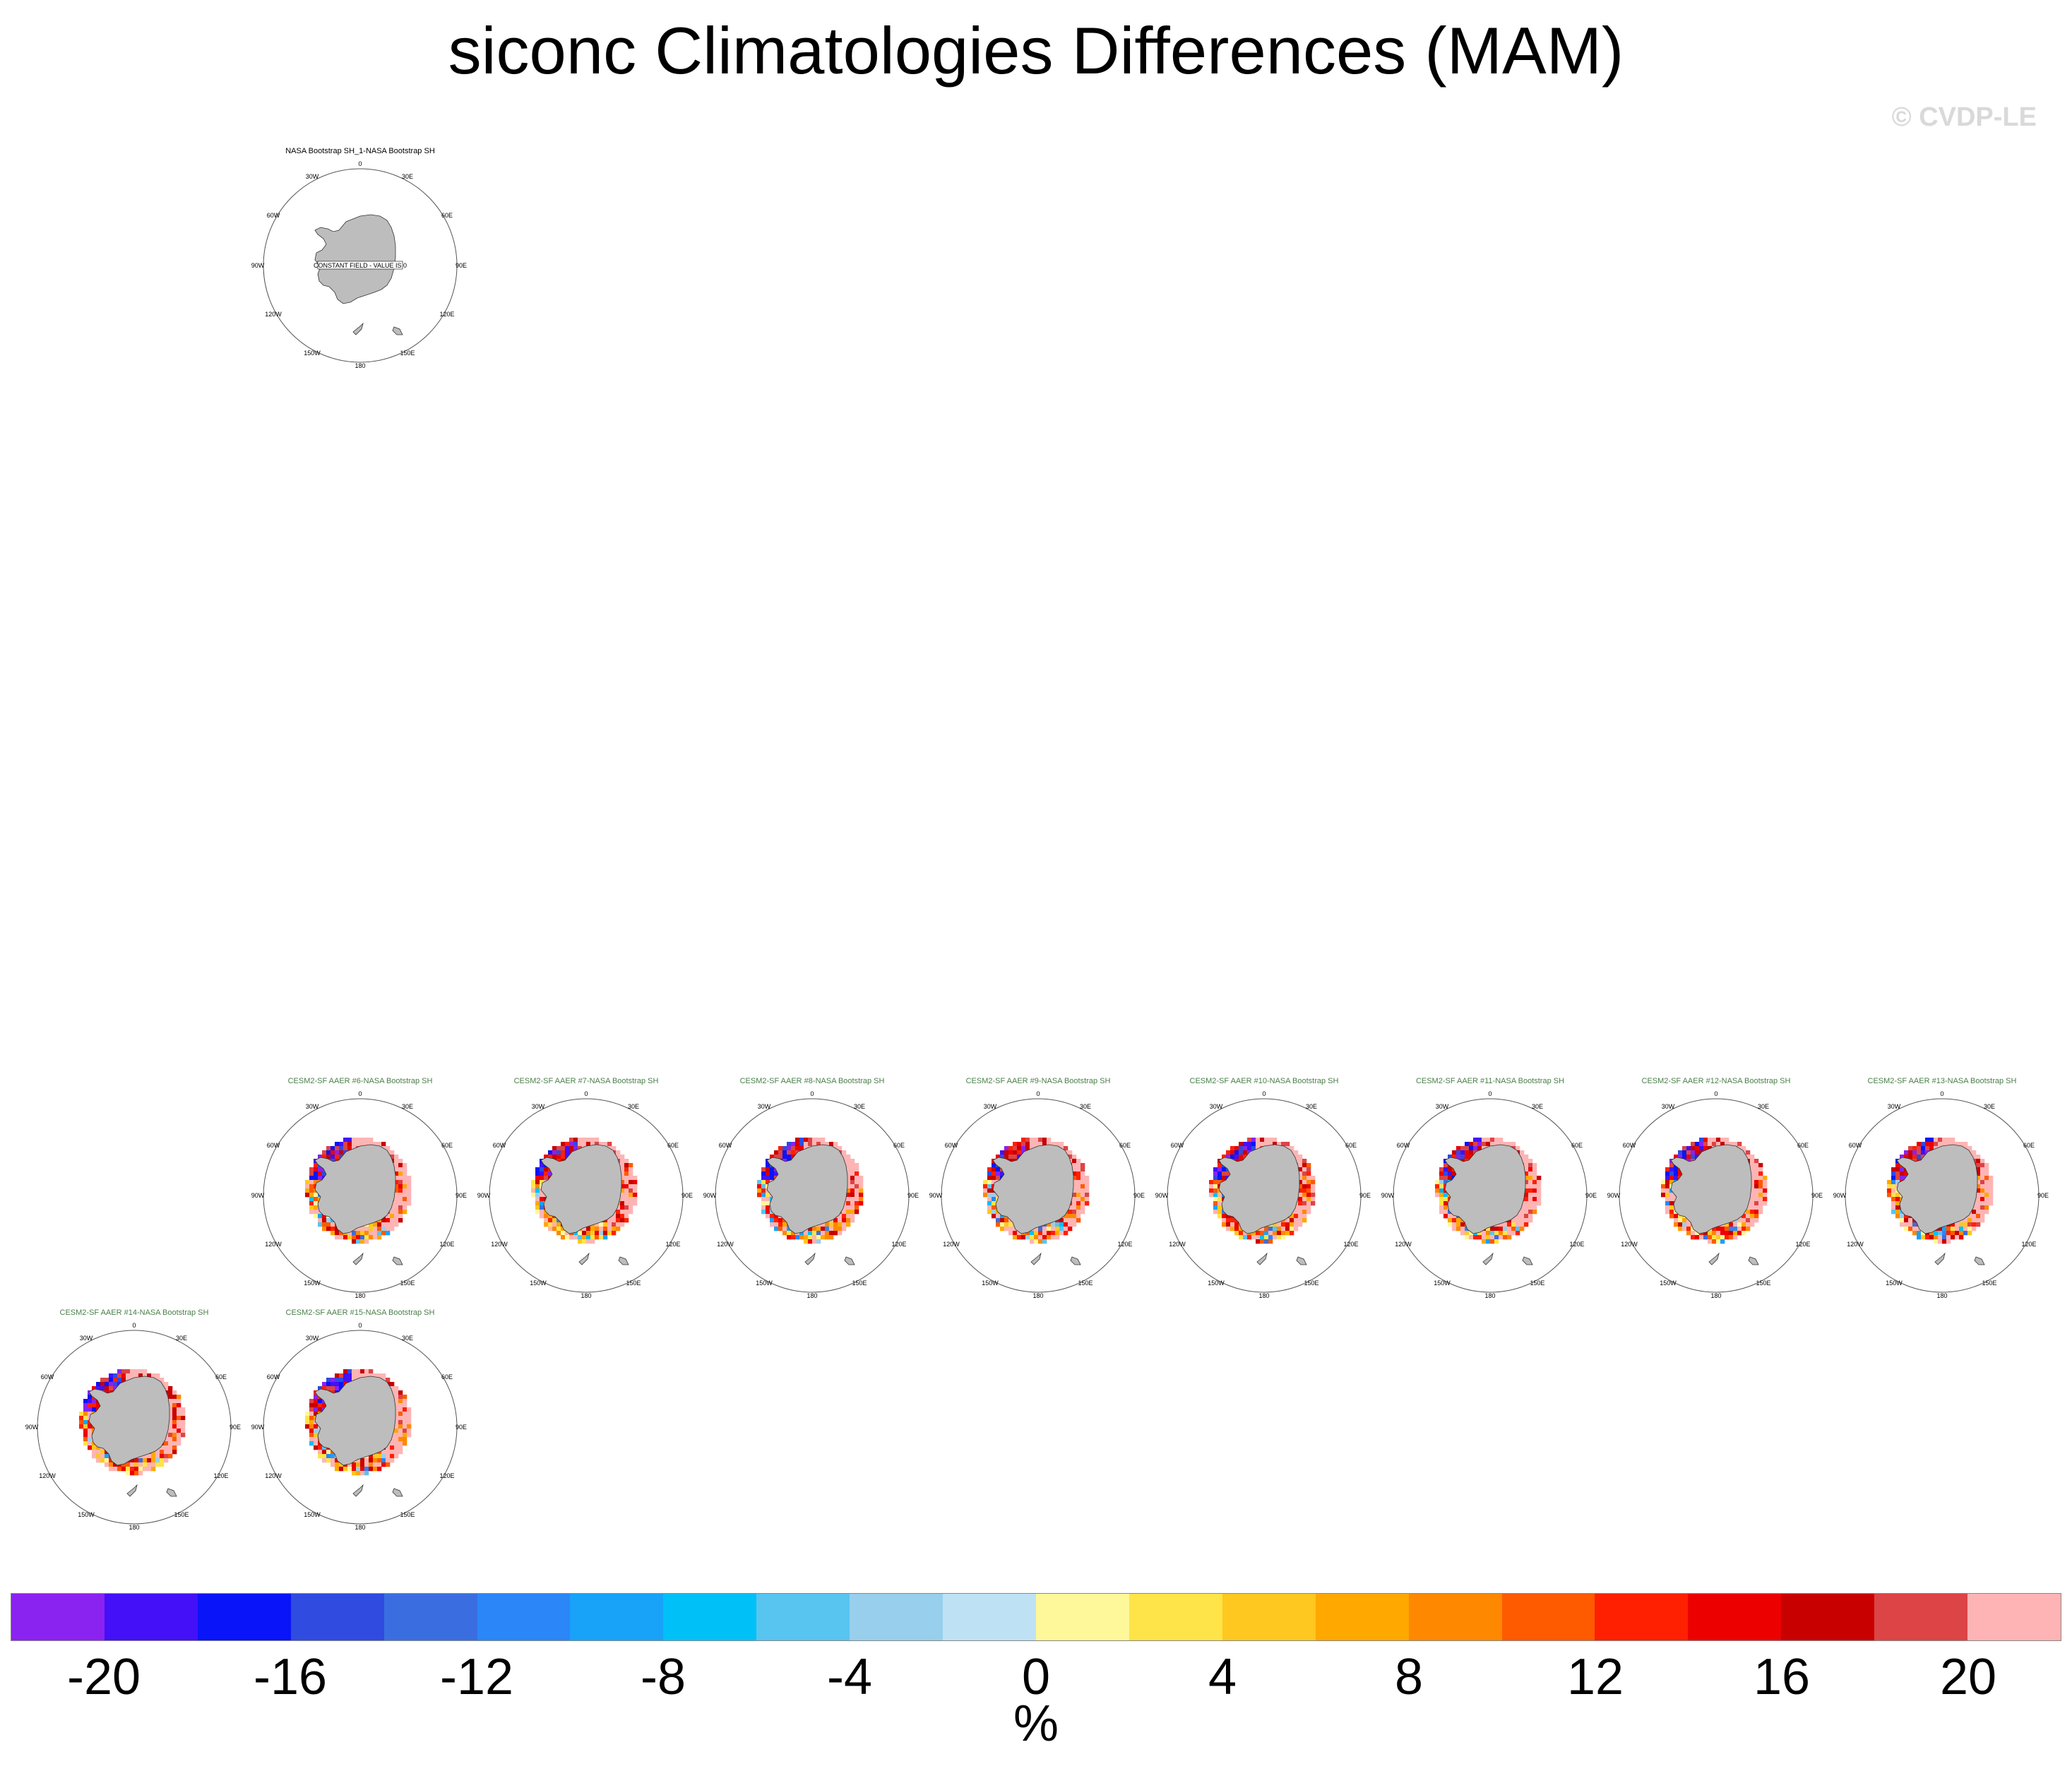 The width and height of the screenshot is (2072, 1771). I want to click on map-boundary, so click(360, 265).